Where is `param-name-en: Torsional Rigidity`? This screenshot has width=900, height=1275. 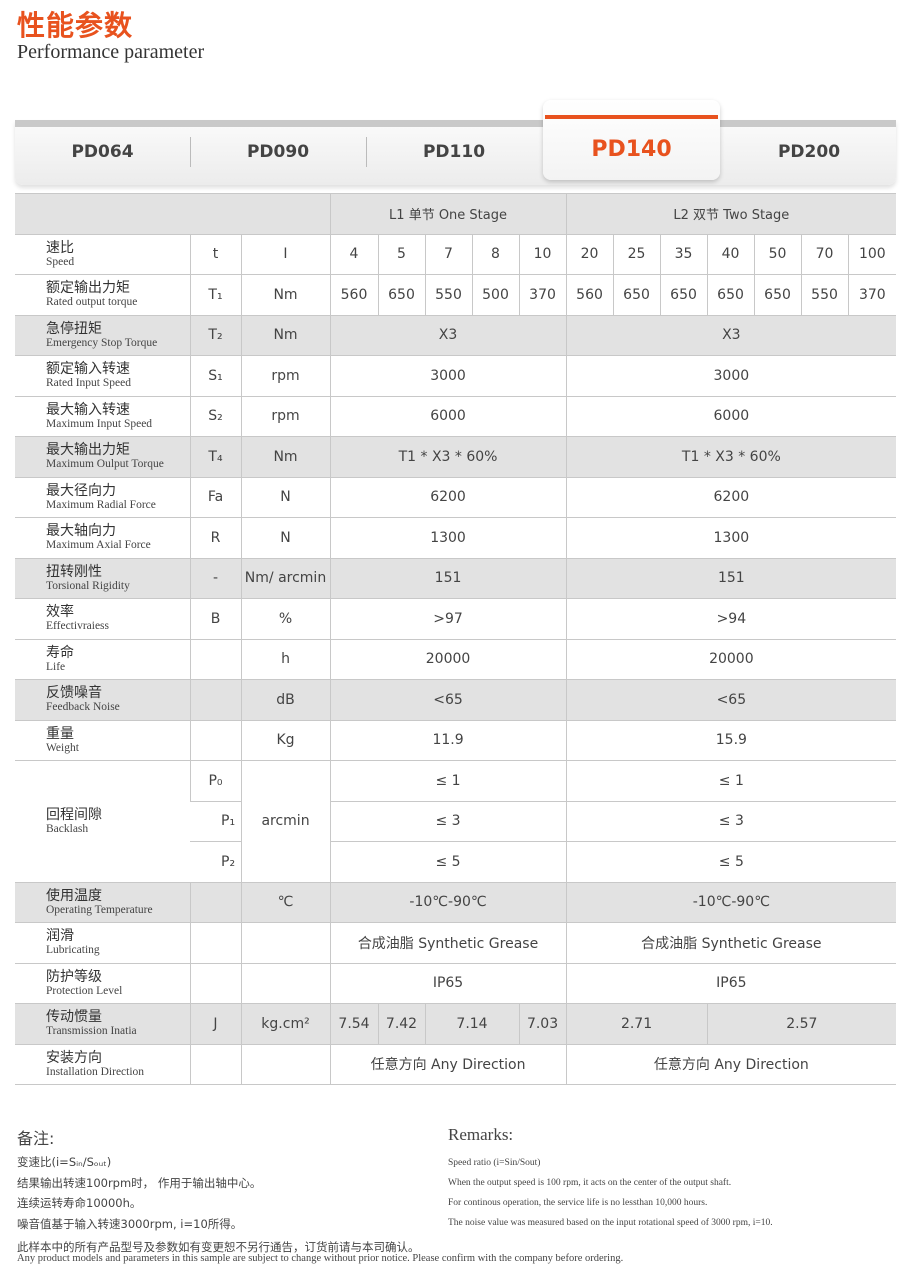
param-name-en: Torsional Rigidity is located at coordinates (88, 585).